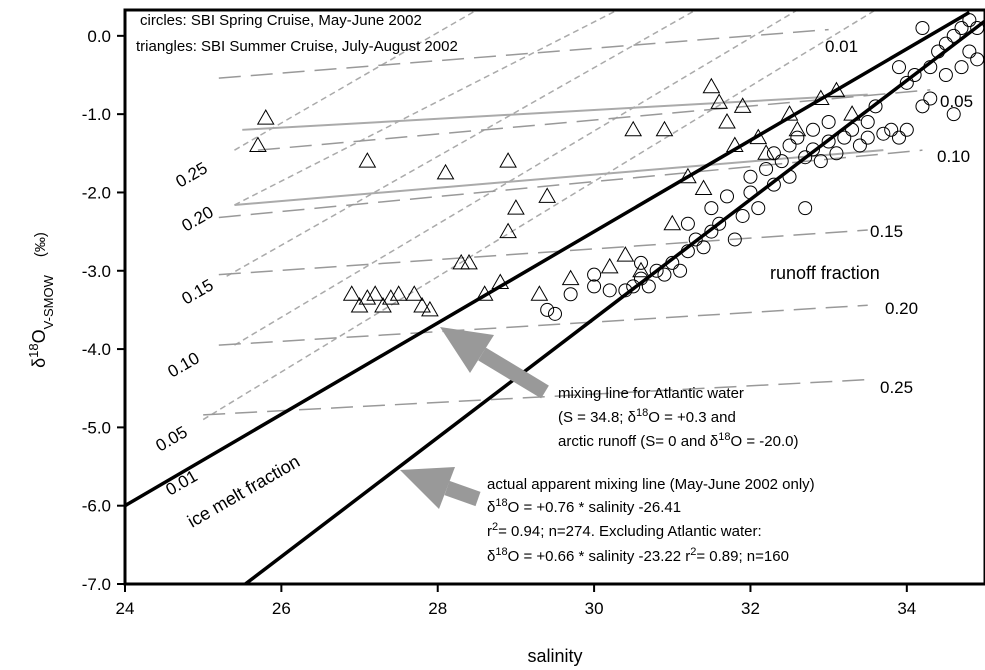 The height and width of the screenshot is (670, 985). Describe the element at coordinates (638, 441) in the screenshot. I see `annotation-part: arctic runoff (S= 0 and δ` at that location.